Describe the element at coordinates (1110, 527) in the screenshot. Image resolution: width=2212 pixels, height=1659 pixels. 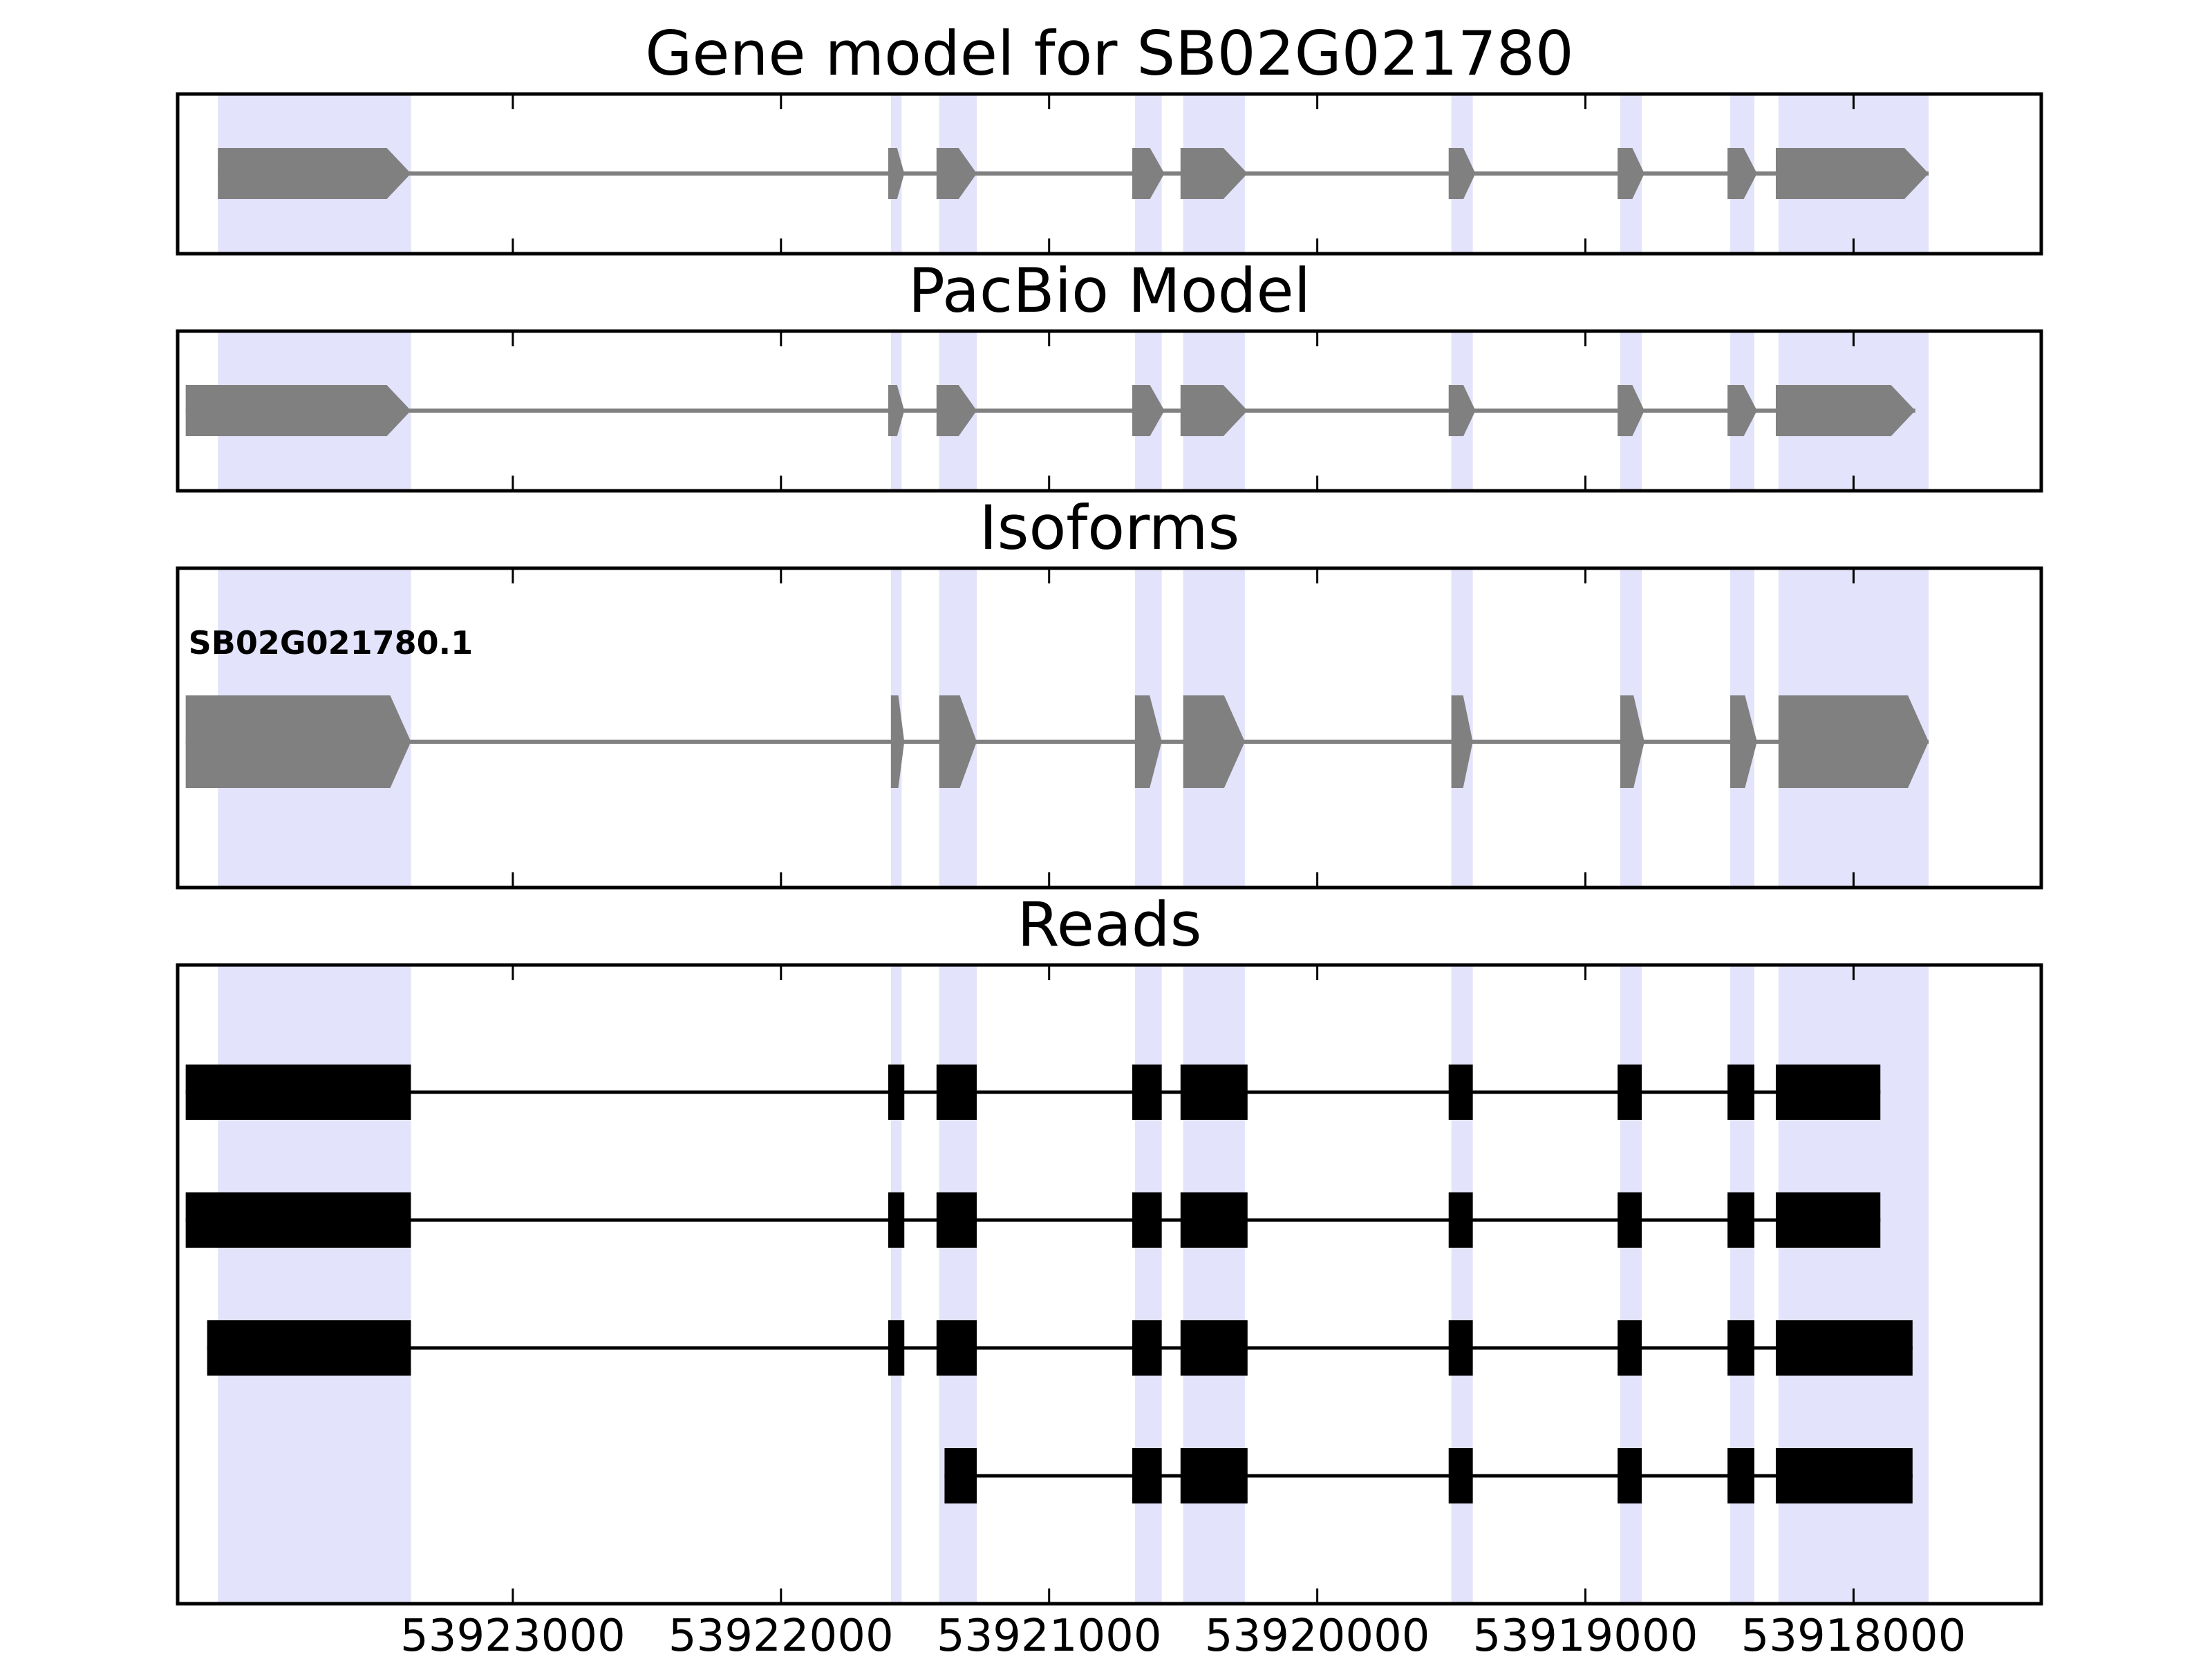
I see `panel-title: Isoforms` at that location.